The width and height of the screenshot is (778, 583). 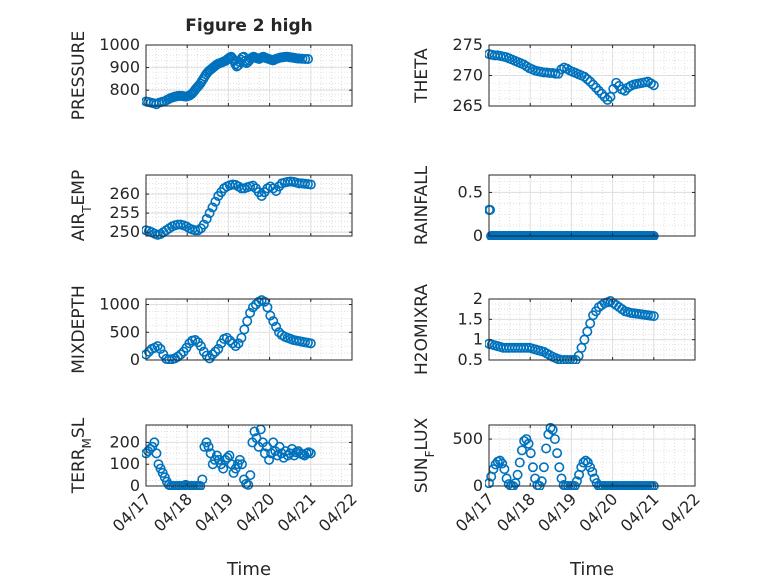 I want to click on x-tick-label: 04/22, so click(x=681, y=512).